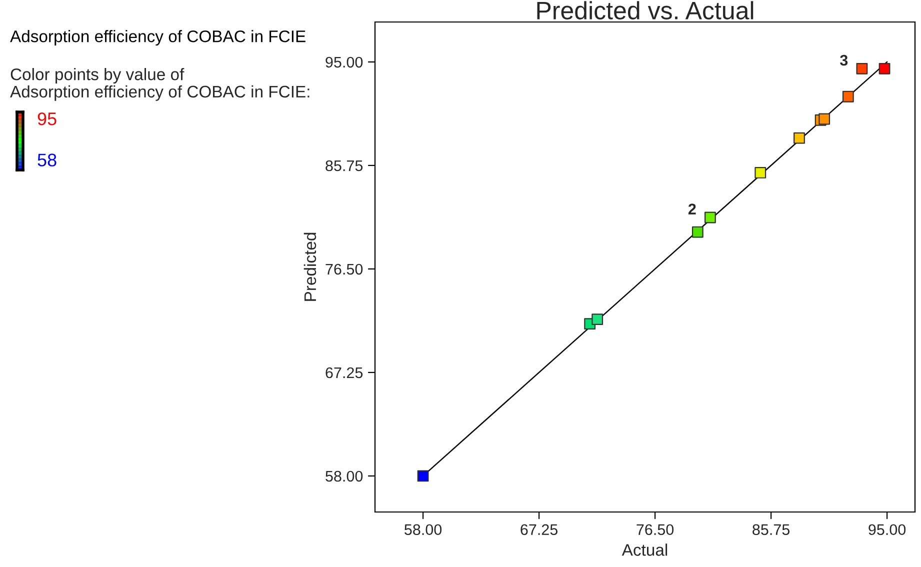 This screenshot has height=567, width=921. Describe the element at coordinates (344, 372) in the screenshot. I see `y-tick-label: 67.25` at that location.